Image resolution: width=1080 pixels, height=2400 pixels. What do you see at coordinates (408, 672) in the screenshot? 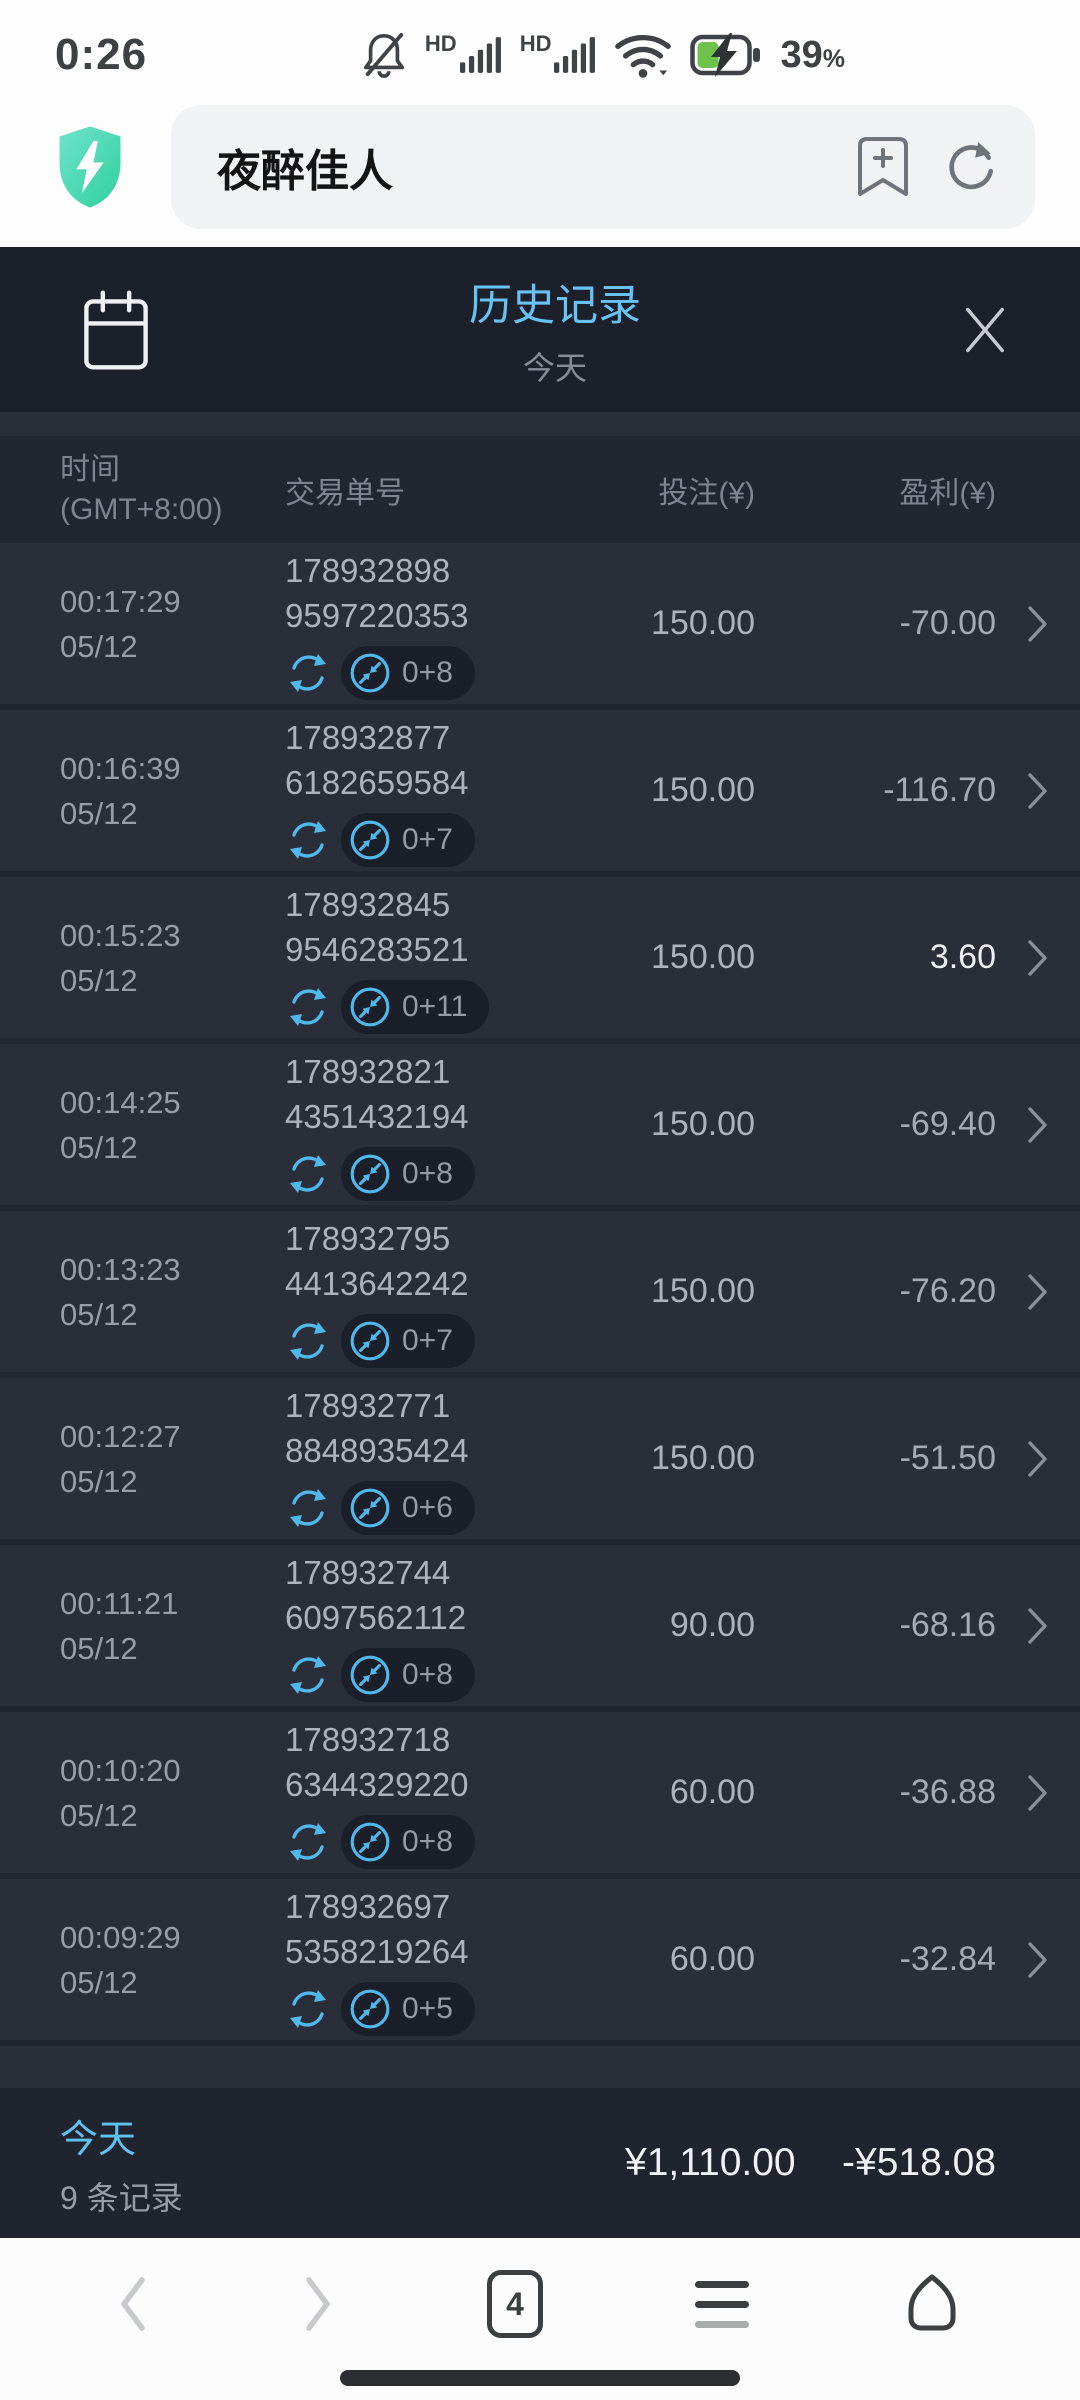
I see `rounds-badge: 0+8` at bounding box center [408, 672].